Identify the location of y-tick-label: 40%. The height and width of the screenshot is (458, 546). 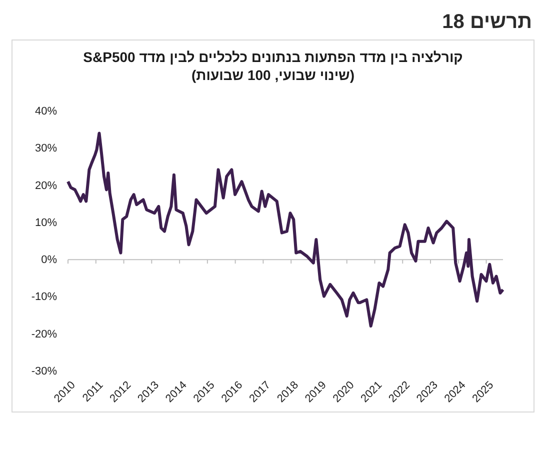
(46, 112).